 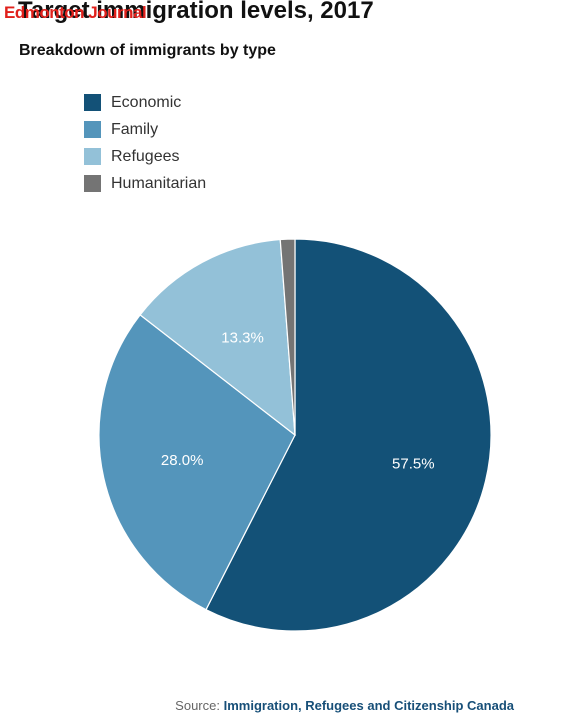 I want to click on legend-swatch-family, so click(x=92, y=129).